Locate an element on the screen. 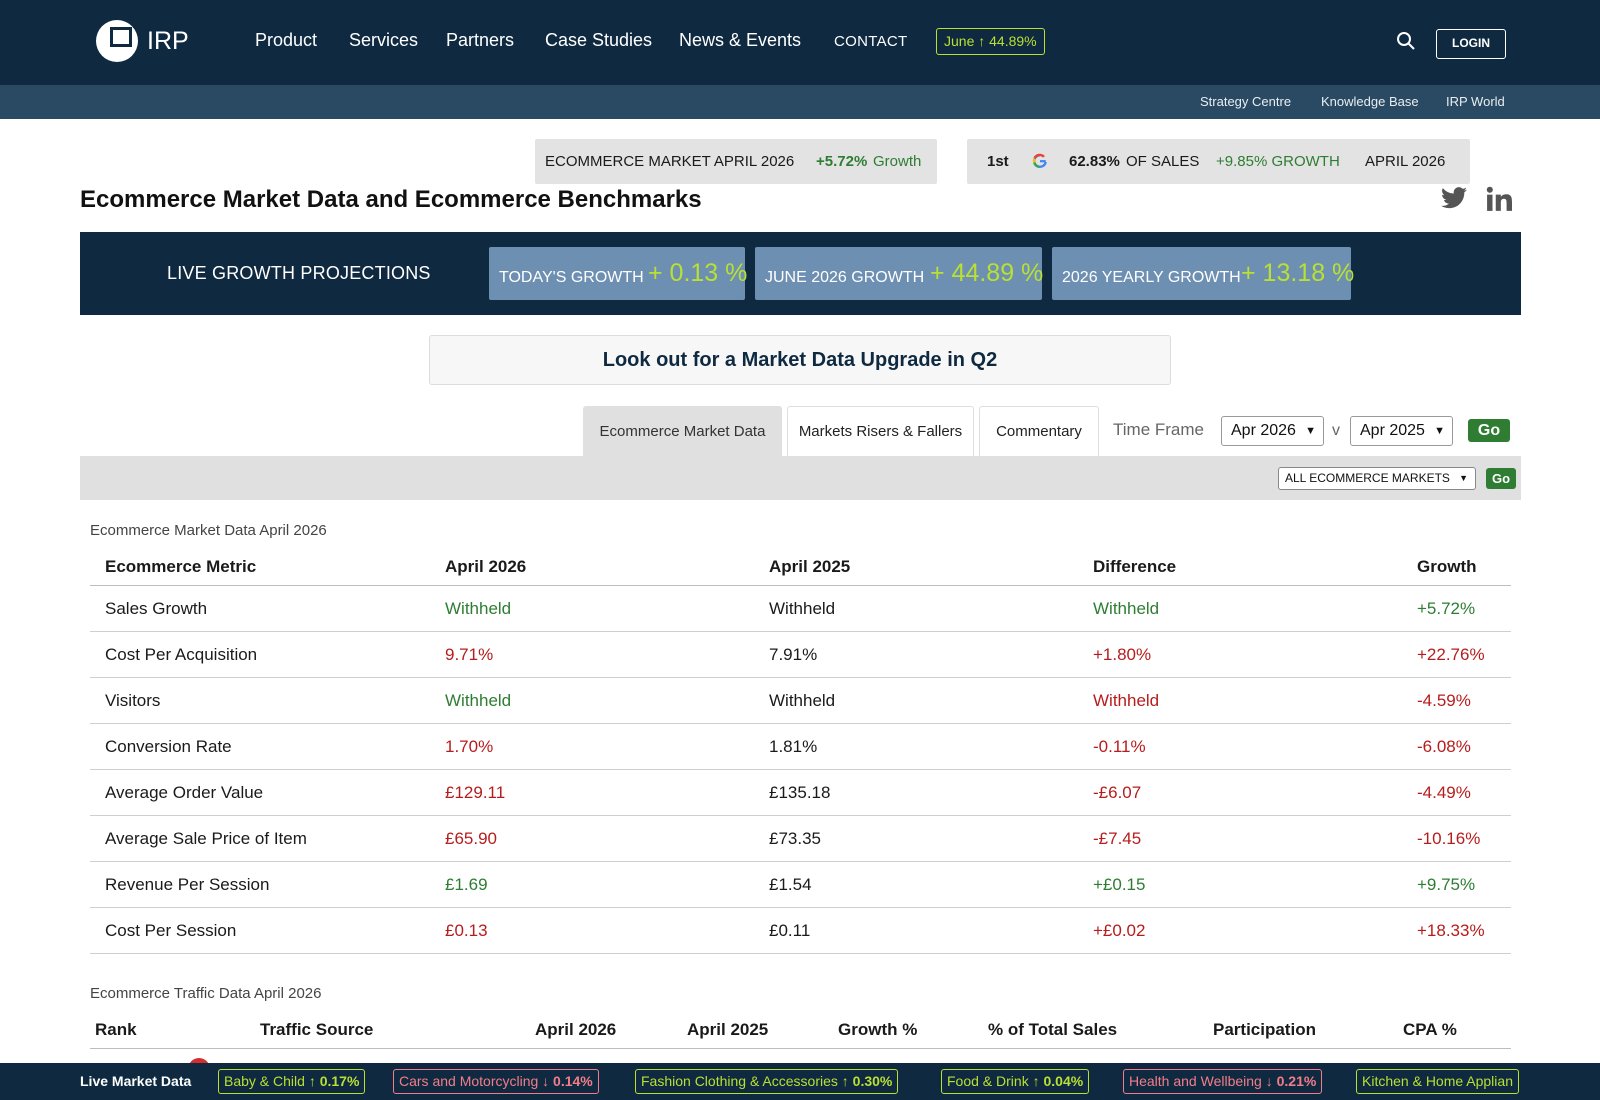 The height and width of the screenshot is (1100, 1600). ticker-item: Fashion Clothing & Accessories ↑ 0.30% is located at coordinates (767, 1081).